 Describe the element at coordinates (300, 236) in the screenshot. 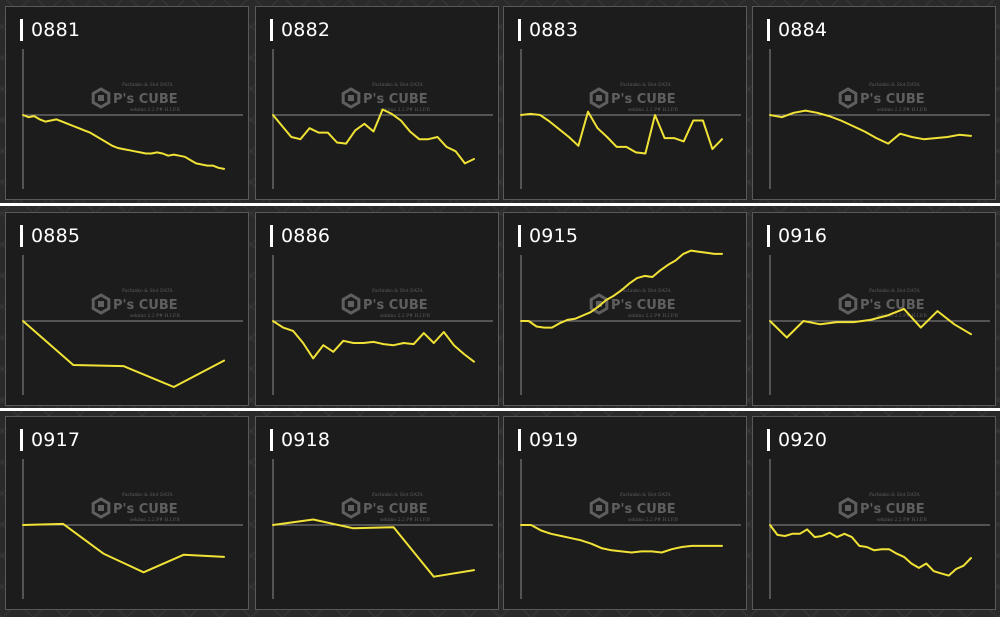

I see `panel-title: 0886` at that location.